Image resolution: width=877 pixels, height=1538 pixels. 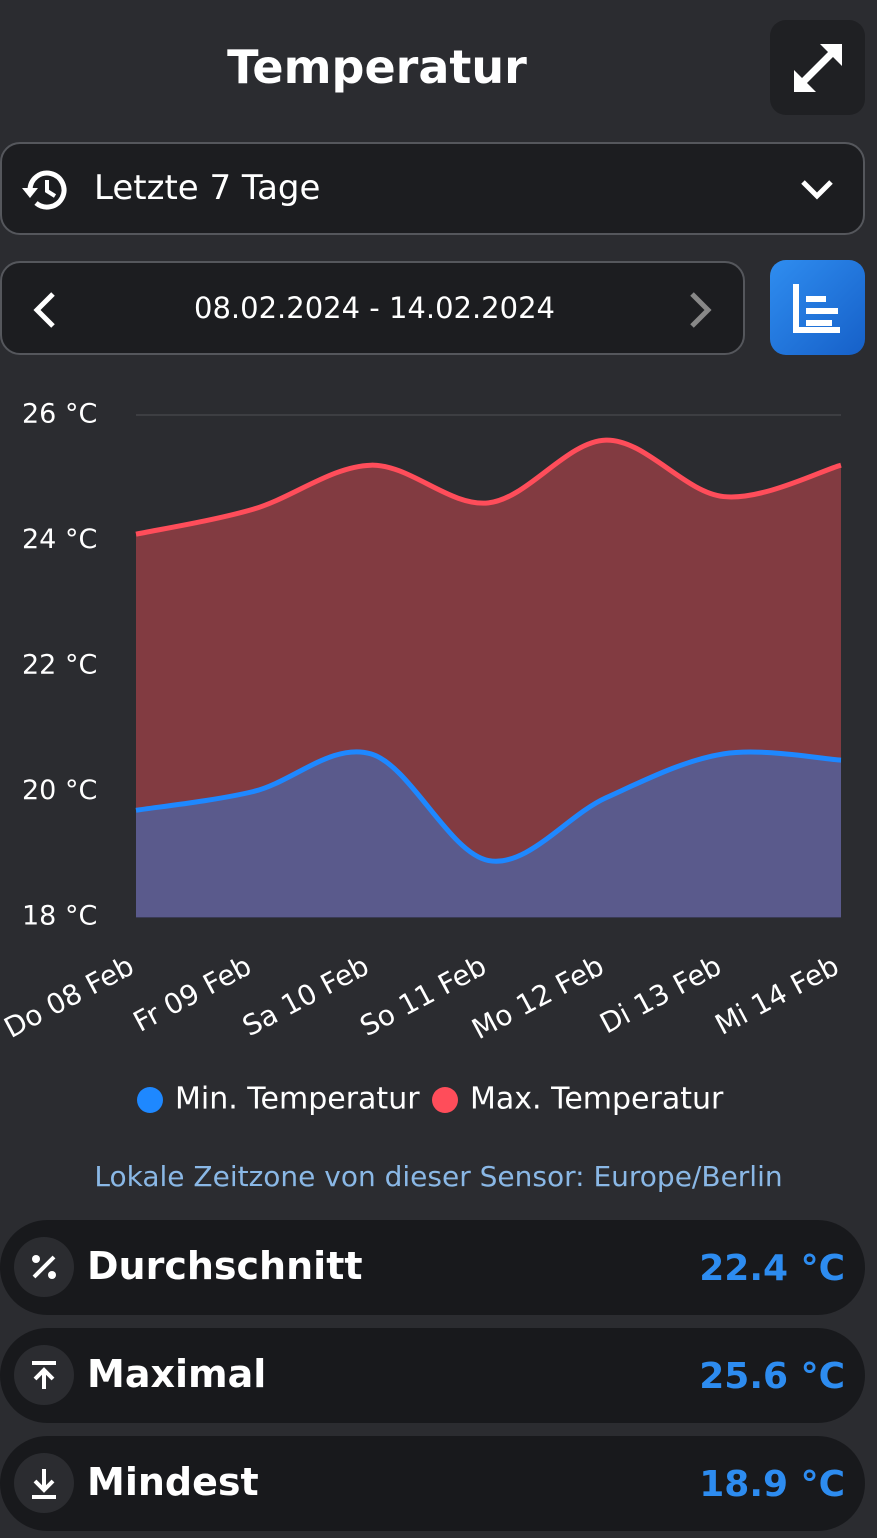 I want to click on x-tick-label: Mi 14 Feb, so click(x=777, y=995).